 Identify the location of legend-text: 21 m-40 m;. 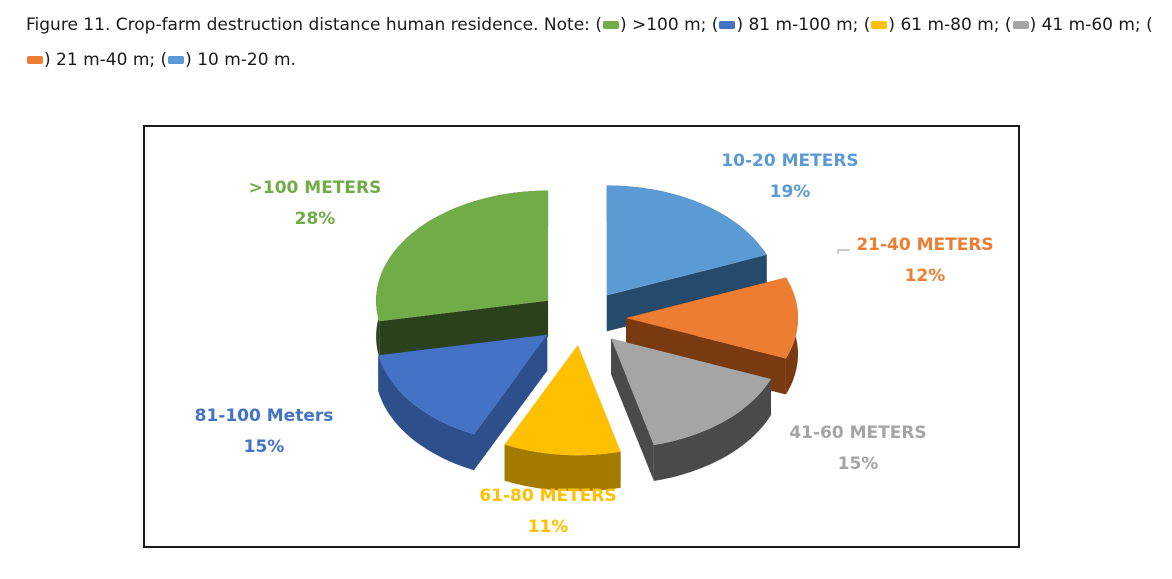
(106, 60).